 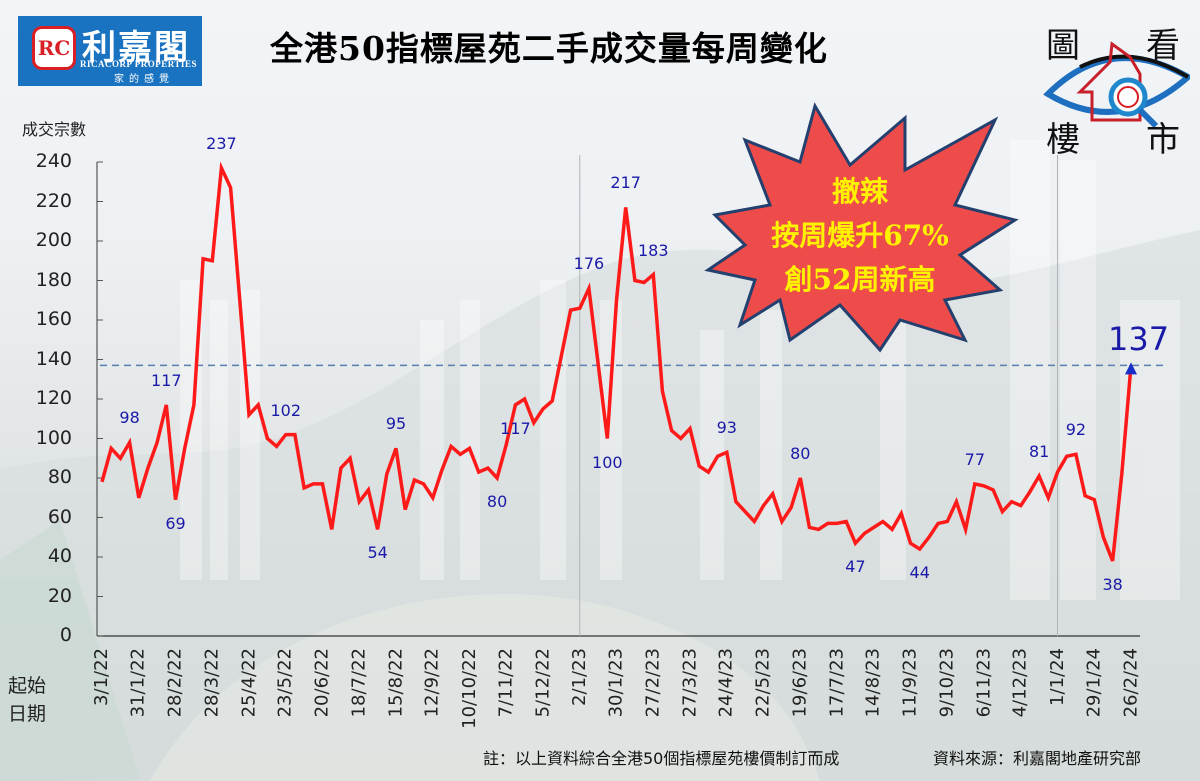 I want to click on data-point-label: 217, so click(x=625, y=183).